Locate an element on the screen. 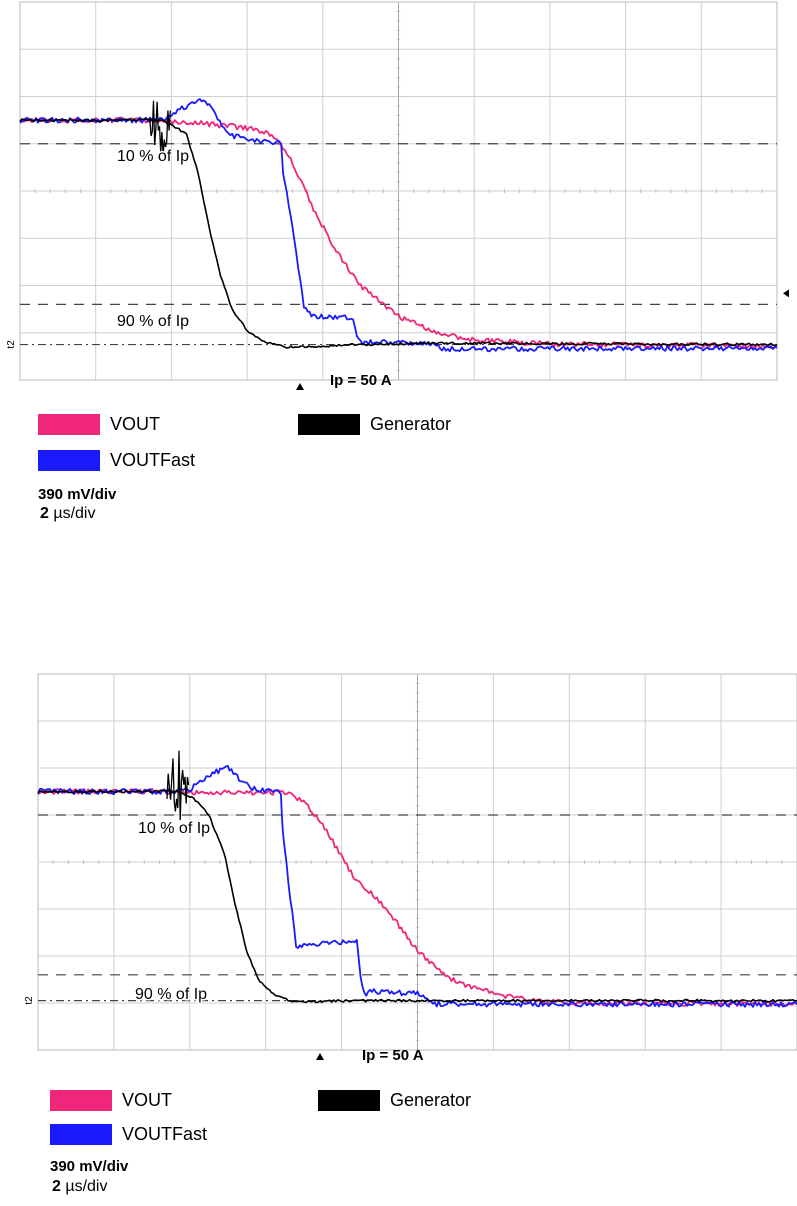 The image size is (797, 1206). level-marker-icon is located at coordinates (786, 293).